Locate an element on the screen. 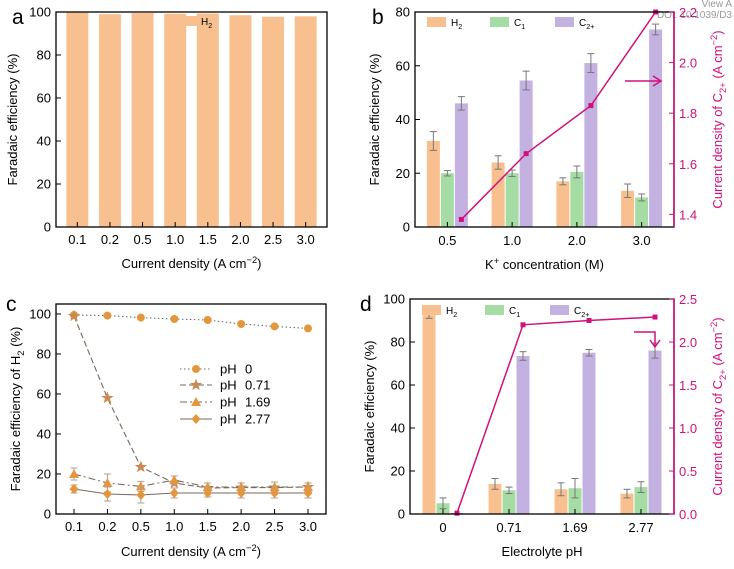 The image size is (734, 569). panel-a-legend-h2-part-0: H is located at coordinates (204, 22).